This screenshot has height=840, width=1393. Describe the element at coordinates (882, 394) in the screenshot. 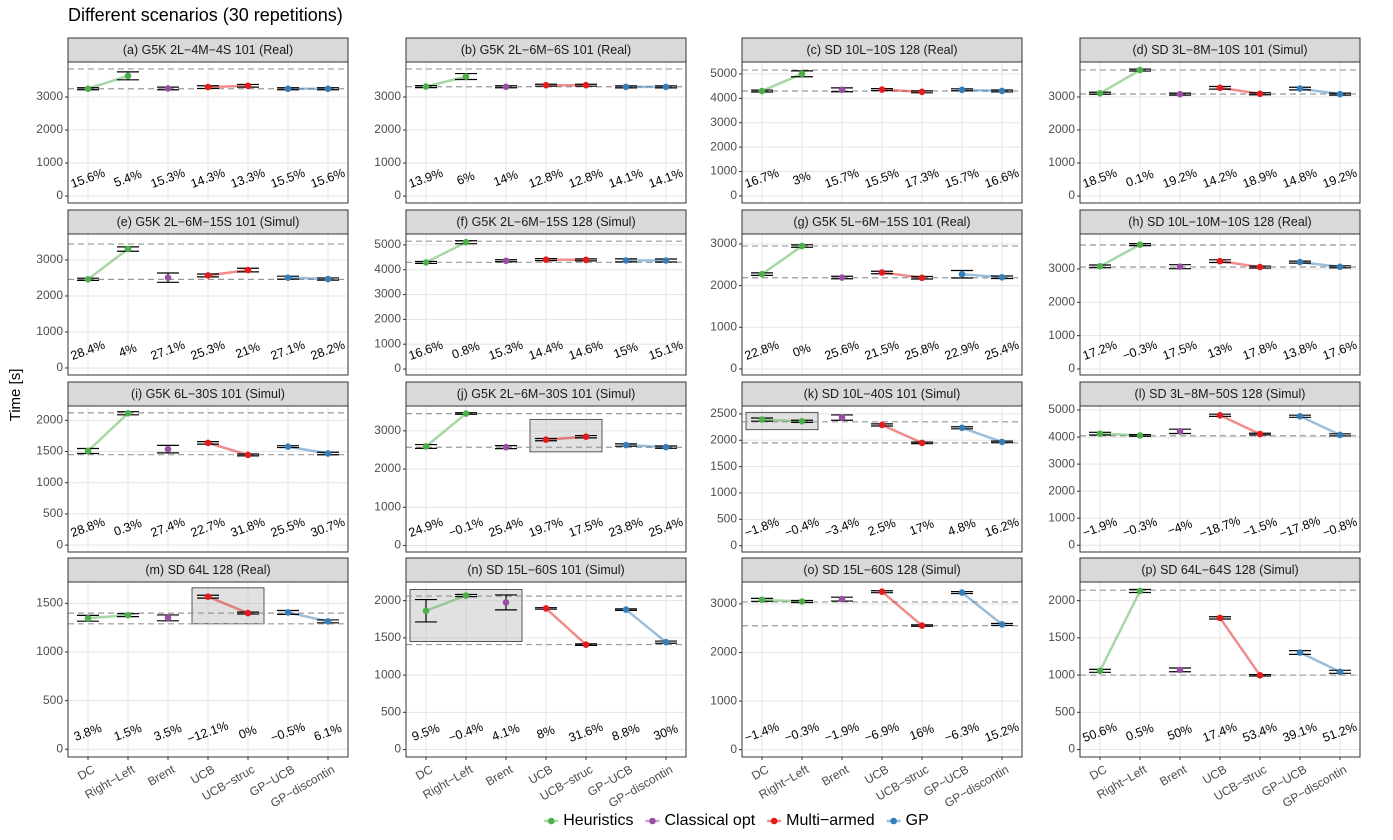

I see `strip-title: (k) SD 10L−40S 101 (Simul)` at that location.